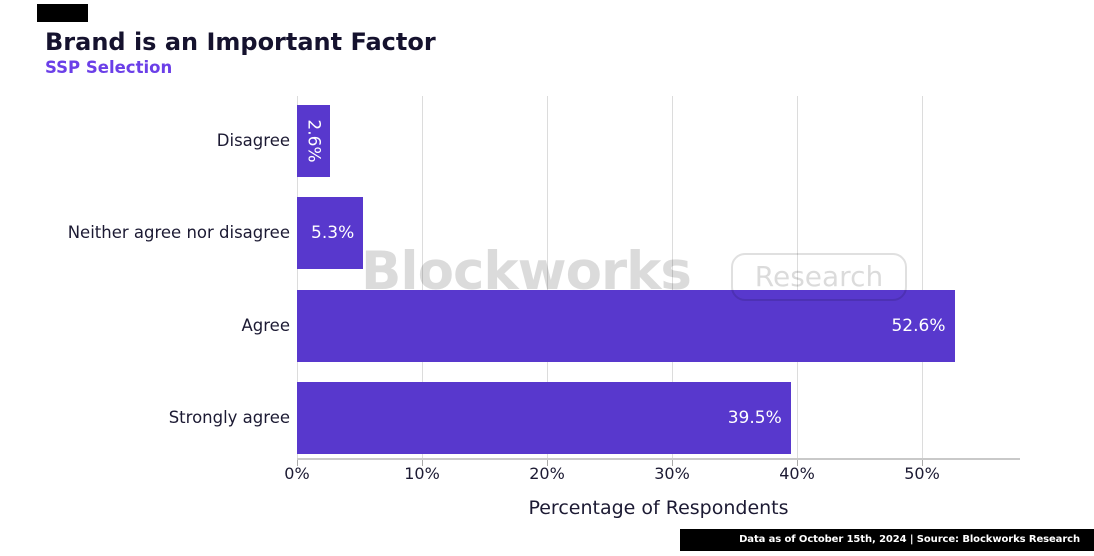 The width and height of the screenshot is (1094, 556). What do you see at coordinates (922, 473) in the screenshot?
I see `x-tick-label: 50%` at bounding box center [922, 473].